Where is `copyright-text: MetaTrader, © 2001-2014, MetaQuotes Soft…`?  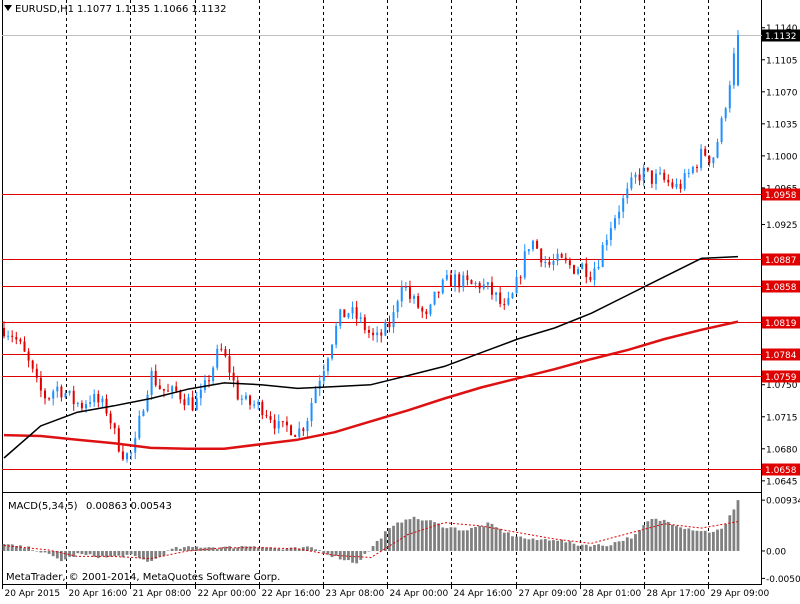 copyright-text: MetaTrader, © 2001-2014, MetaQuotes Soft… is located at coordinates (143, 577).